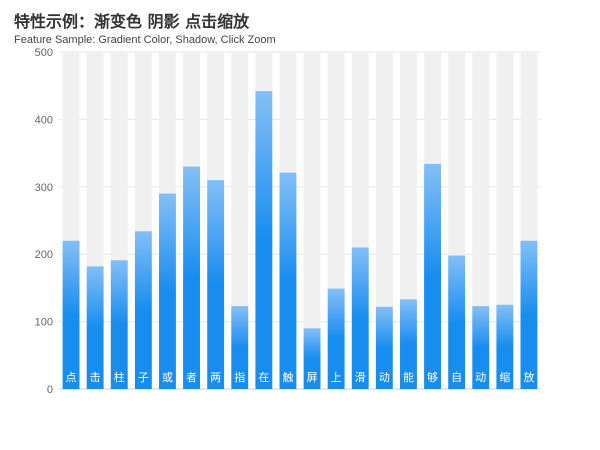  I want to click on bar-category-label: 在, so click(263, 377).